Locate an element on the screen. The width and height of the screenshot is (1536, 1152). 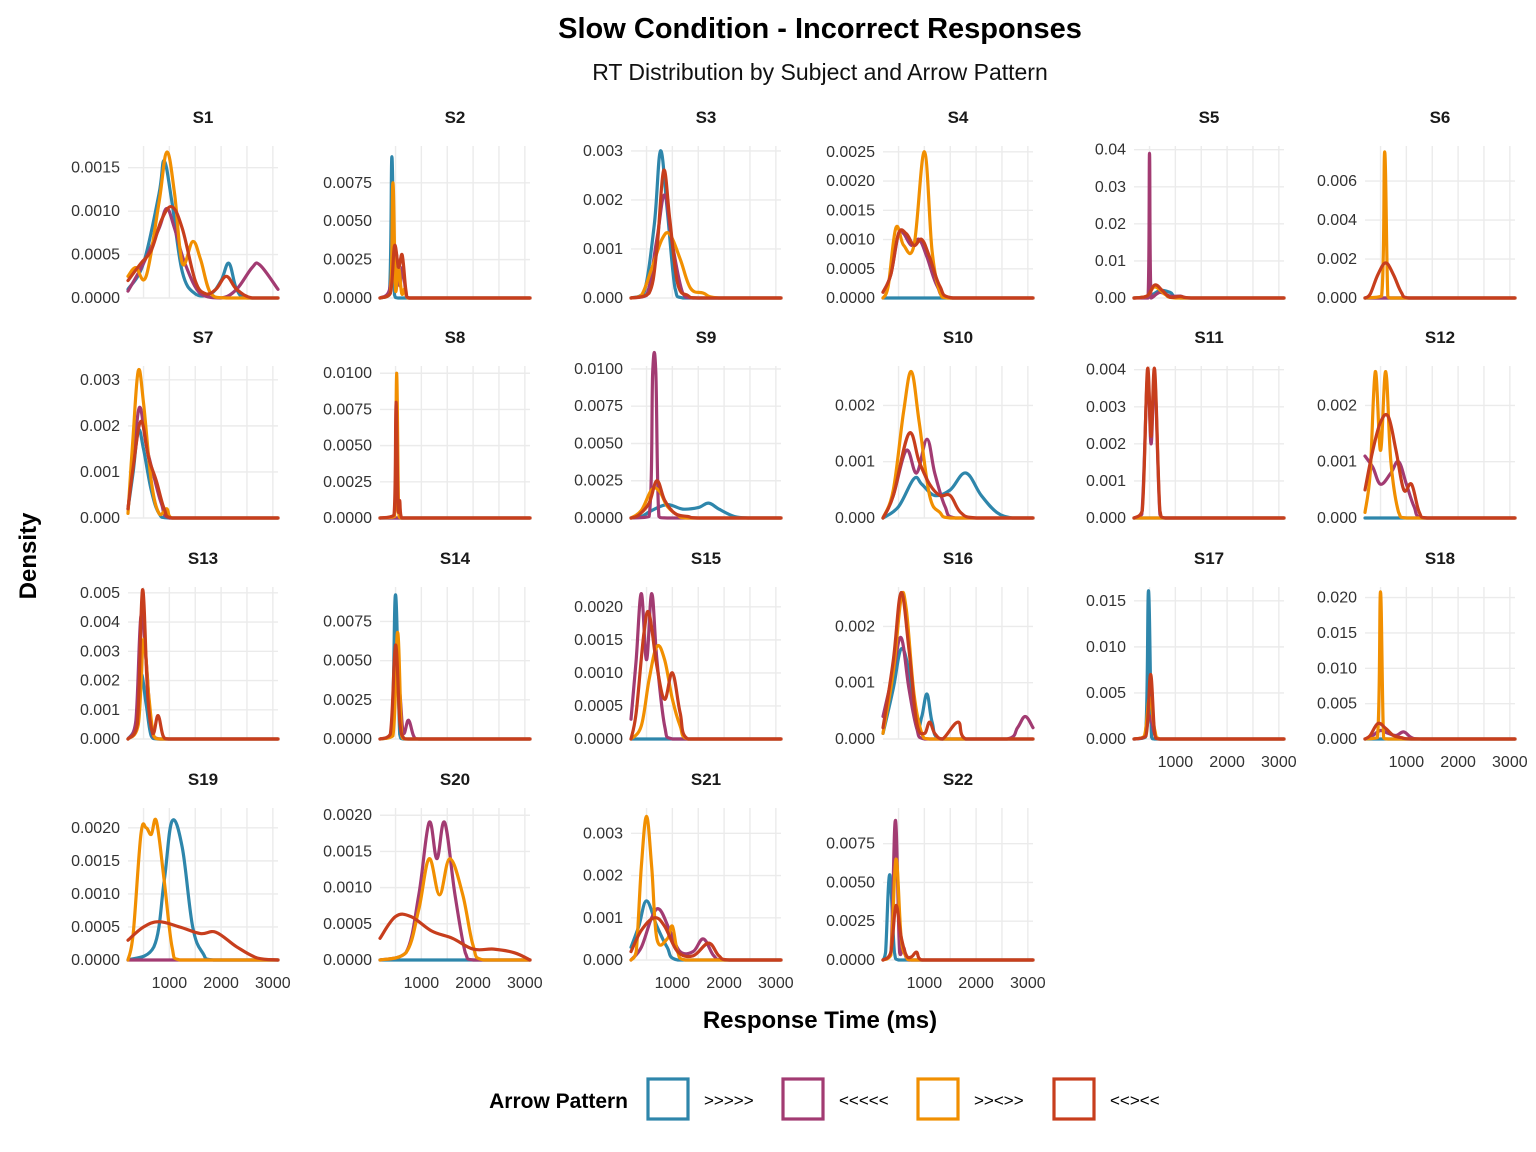
density-curve-lllll is located at coordinates (706, 666).